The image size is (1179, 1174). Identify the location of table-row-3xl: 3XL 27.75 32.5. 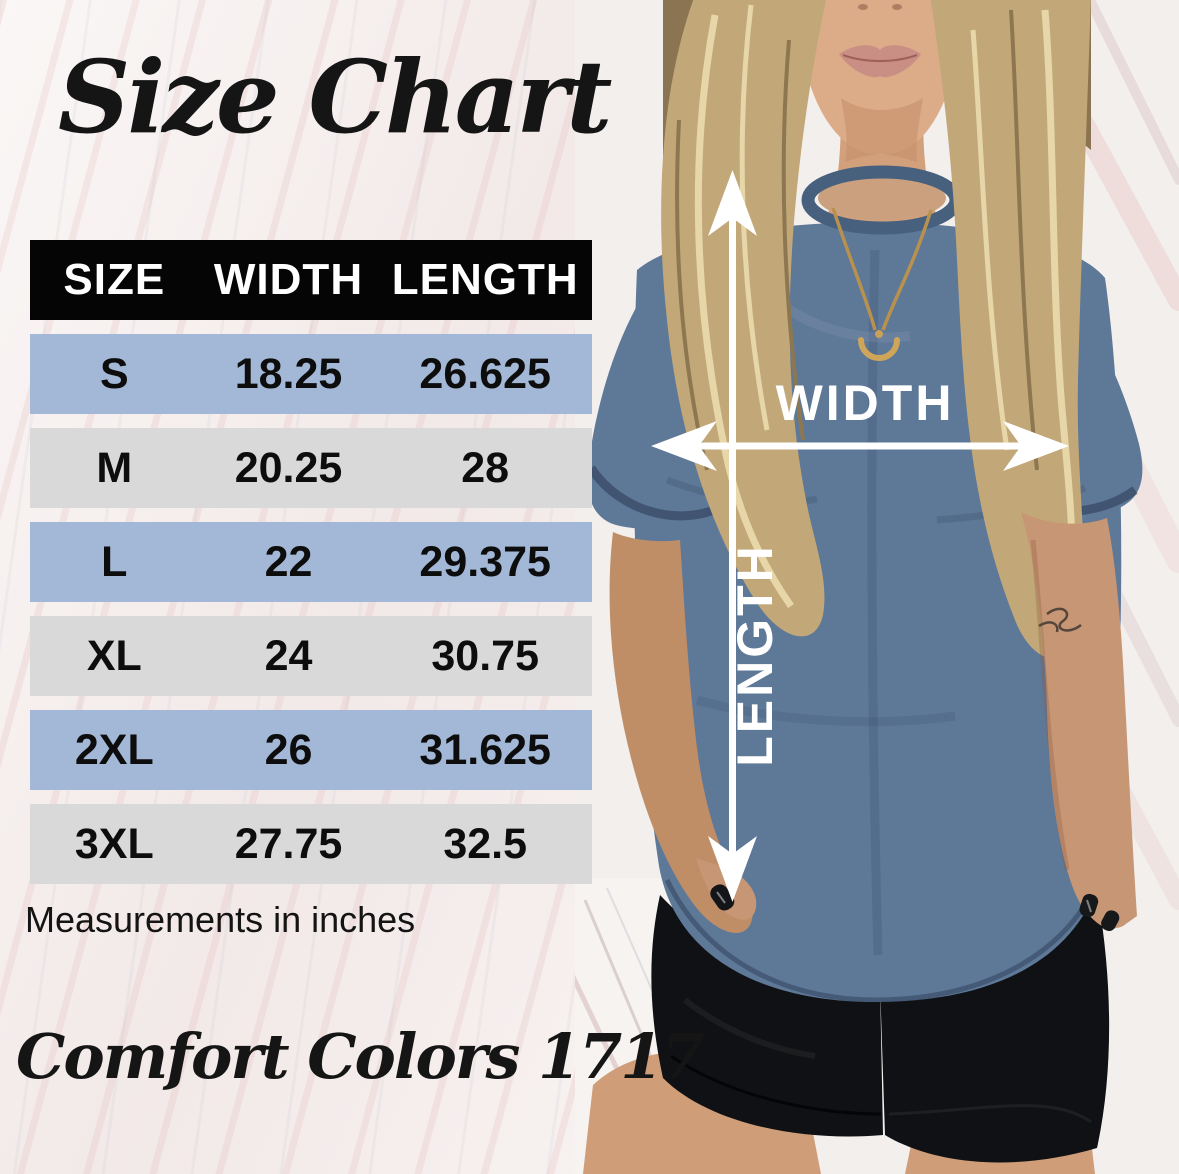
(311, 844).